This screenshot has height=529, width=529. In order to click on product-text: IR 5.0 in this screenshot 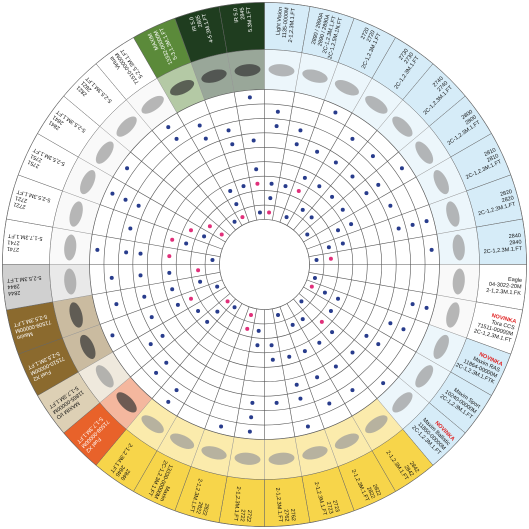, I will do `click(194, 24)`.